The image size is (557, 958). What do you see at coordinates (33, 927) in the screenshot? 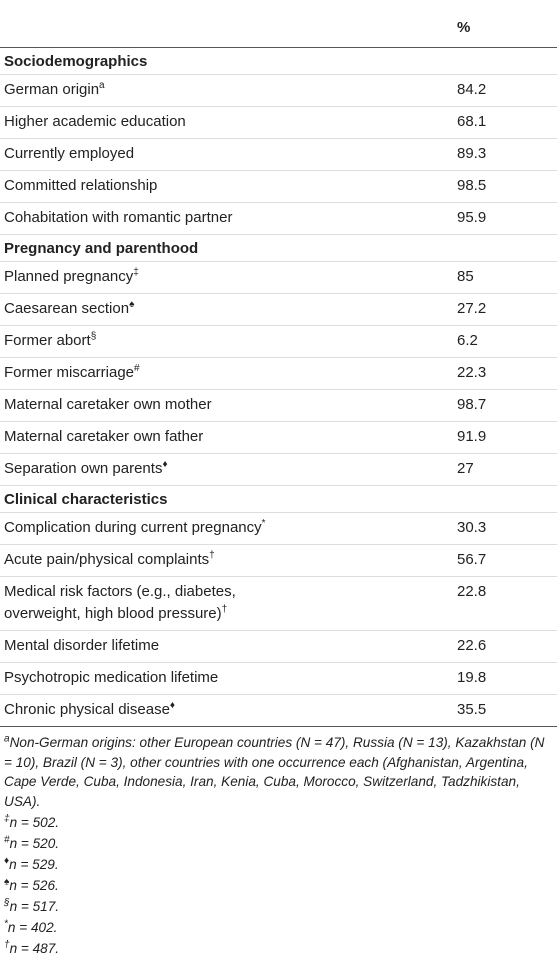
I see `footnote-text: n = 402.` at bounding box center [33, 927].